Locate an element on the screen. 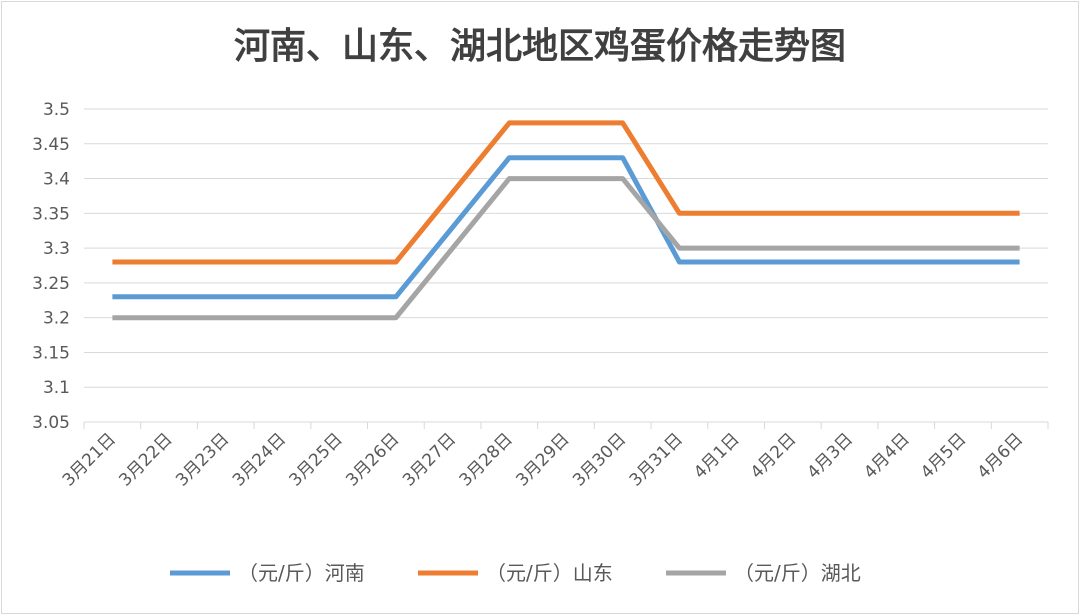  x-tick-label: 4月3日 is located at coordinates (830, 455).